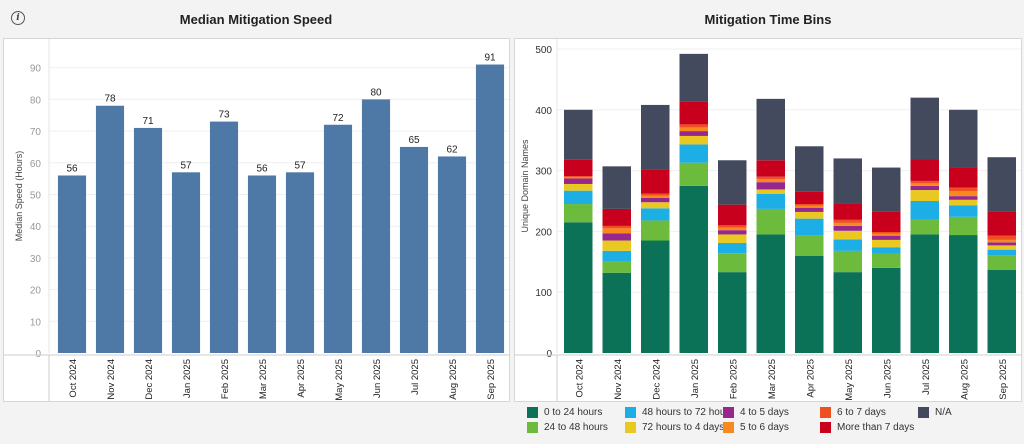 The width and height of the screenshot is (1024, 444). I want to click on legend-item: 72 hours to 4 days, so click(674, 427).